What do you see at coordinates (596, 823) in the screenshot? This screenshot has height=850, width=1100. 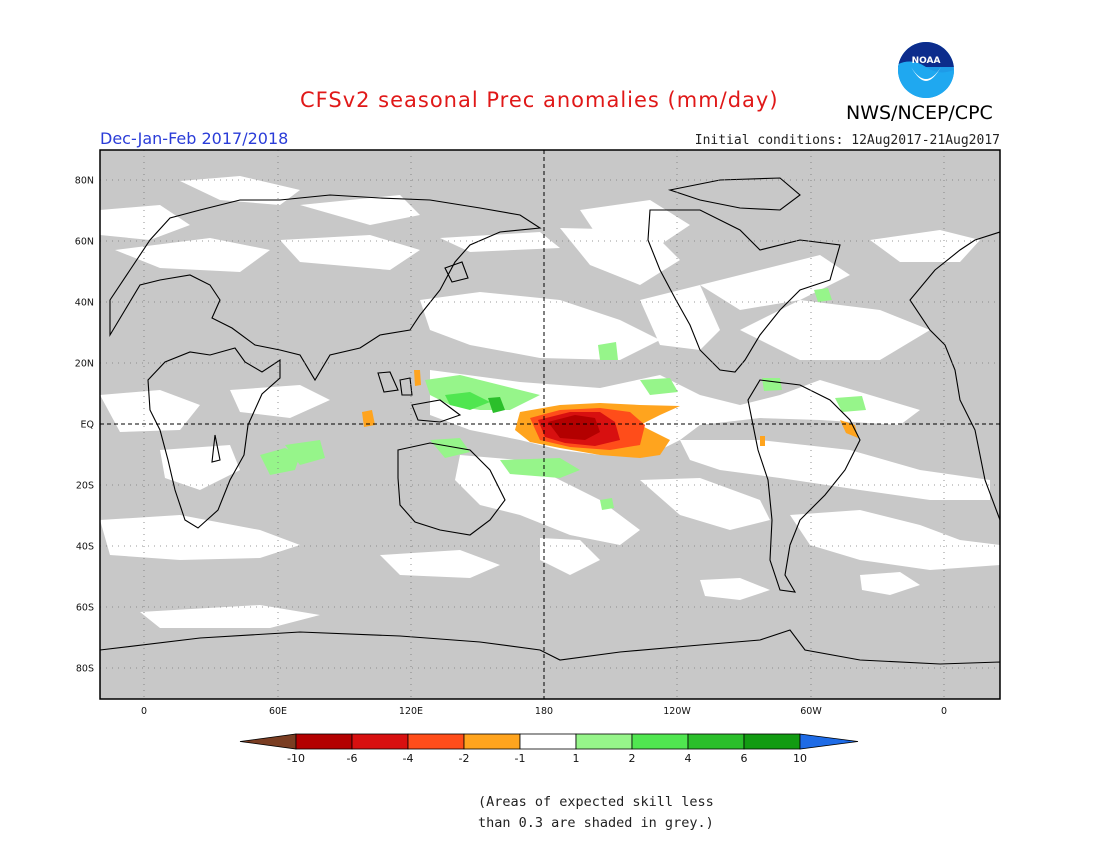 I see `footnote-line-2: than 0.3 are shaded in grey.)` at bounding box center [596, 823].